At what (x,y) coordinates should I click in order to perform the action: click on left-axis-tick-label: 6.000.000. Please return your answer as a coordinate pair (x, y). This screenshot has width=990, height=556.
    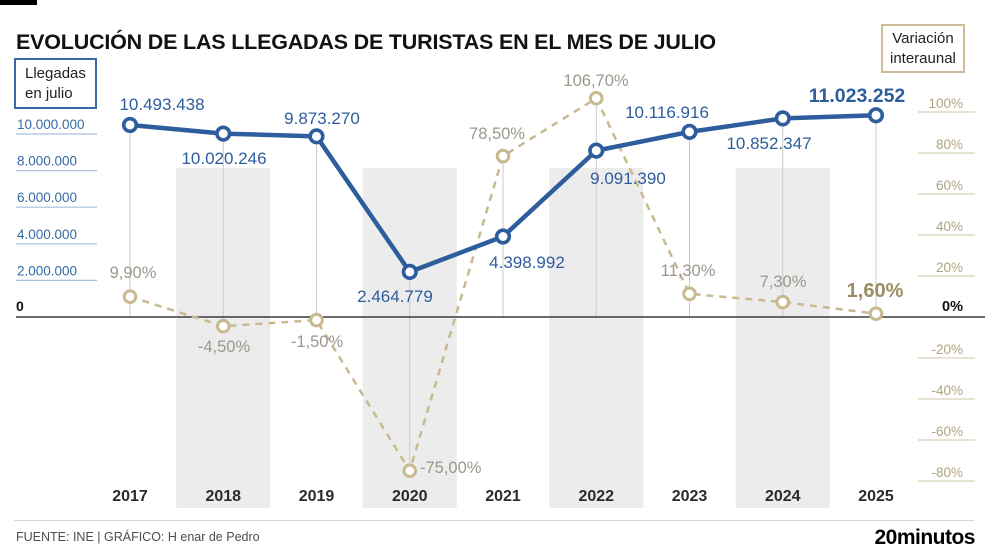
    Looking at the image, I should click on (47, 197).